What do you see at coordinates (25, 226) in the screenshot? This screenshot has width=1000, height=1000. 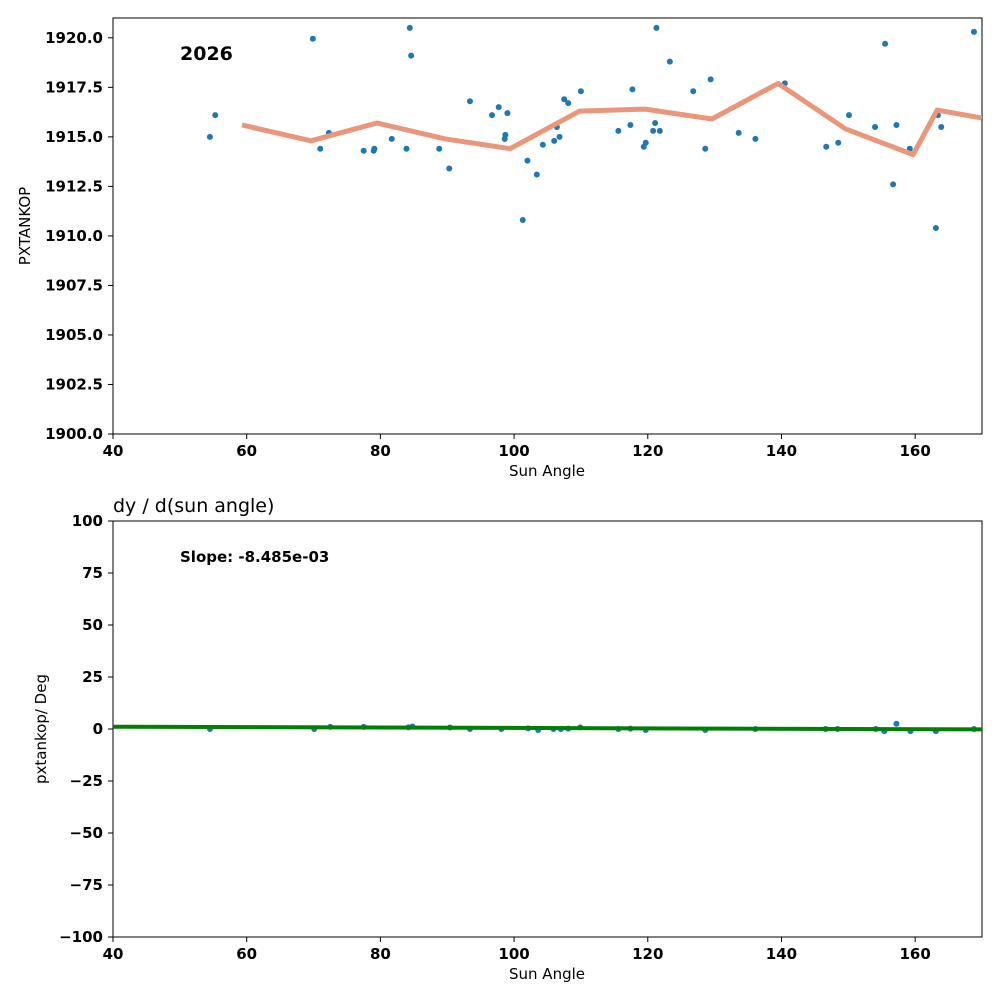 I see `top-ylabel: PXTANKOP` at bounding box center [25, 226].